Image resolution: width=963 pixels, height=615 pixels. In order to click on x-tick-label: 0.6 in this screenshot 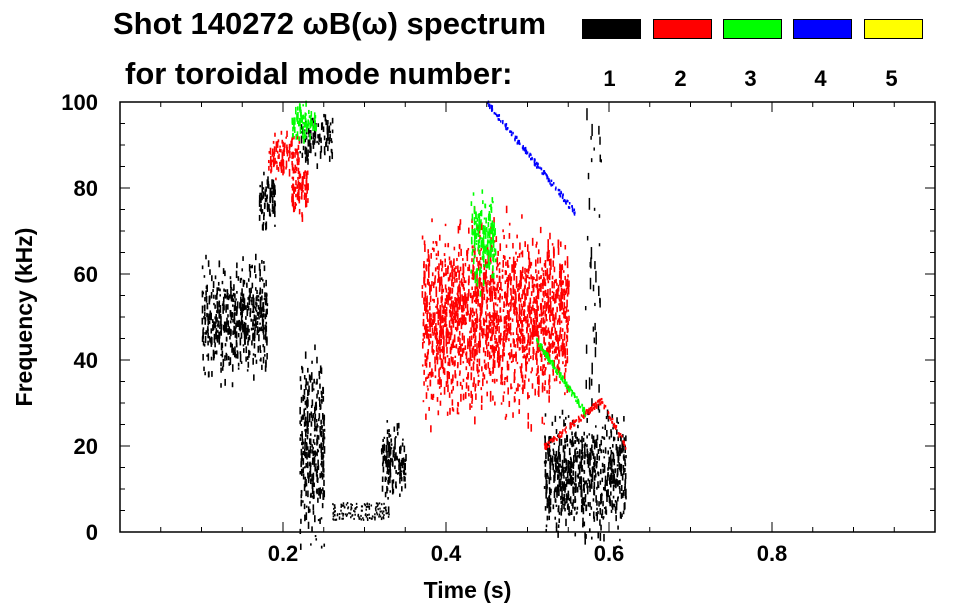, I will do `click(609, 553)`.